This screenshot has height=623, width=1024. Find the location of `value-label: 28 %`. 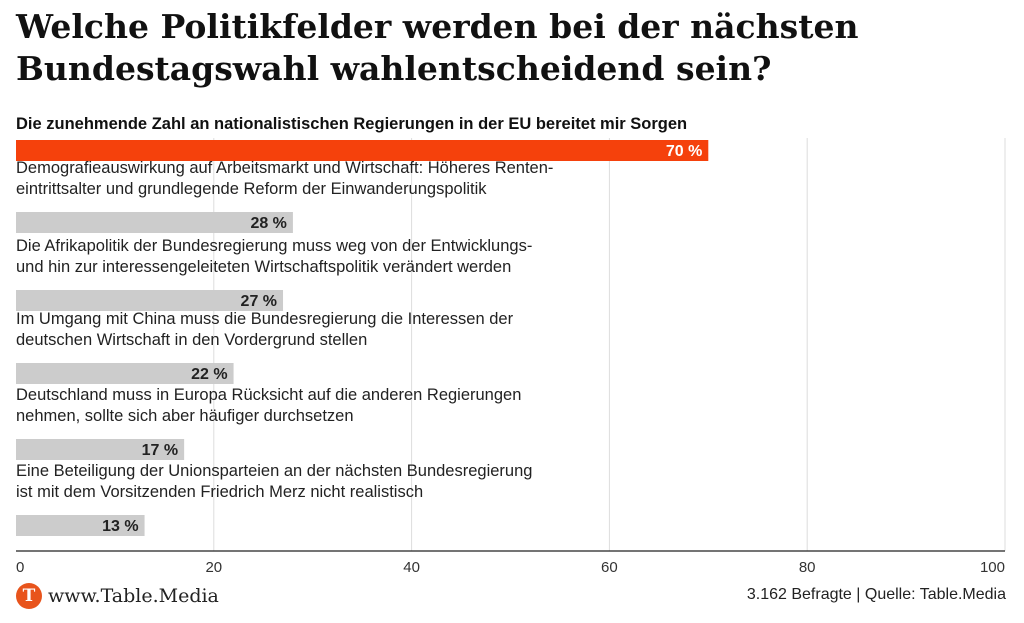

value-label: 28 % is located at coordinates (268, 223).